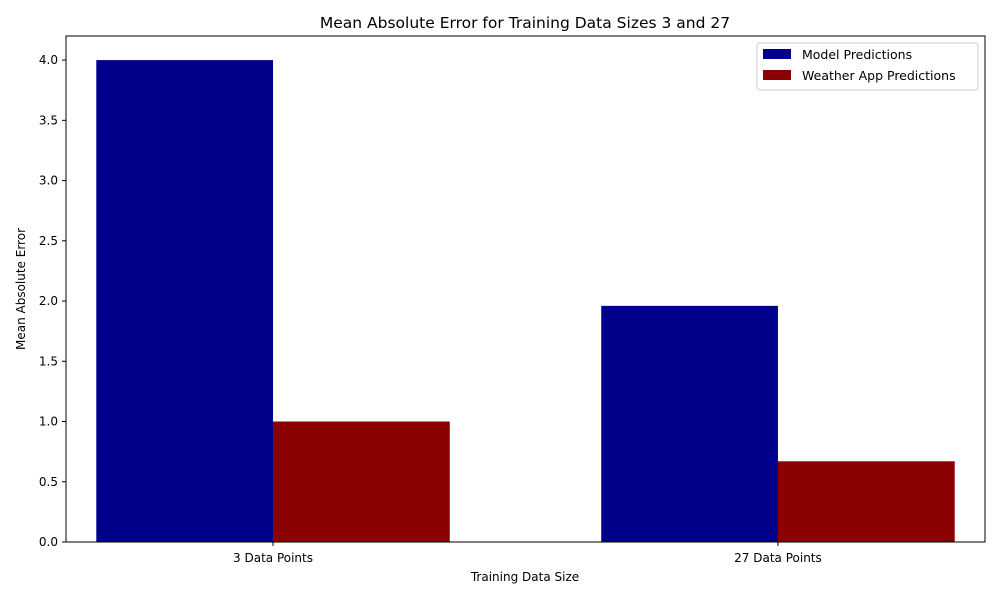  What do you see at coordinates (879, 75) in the screenshot?
I see `legend-label-weather-app: Weather App Predictions` at bounding box center [879, 75].